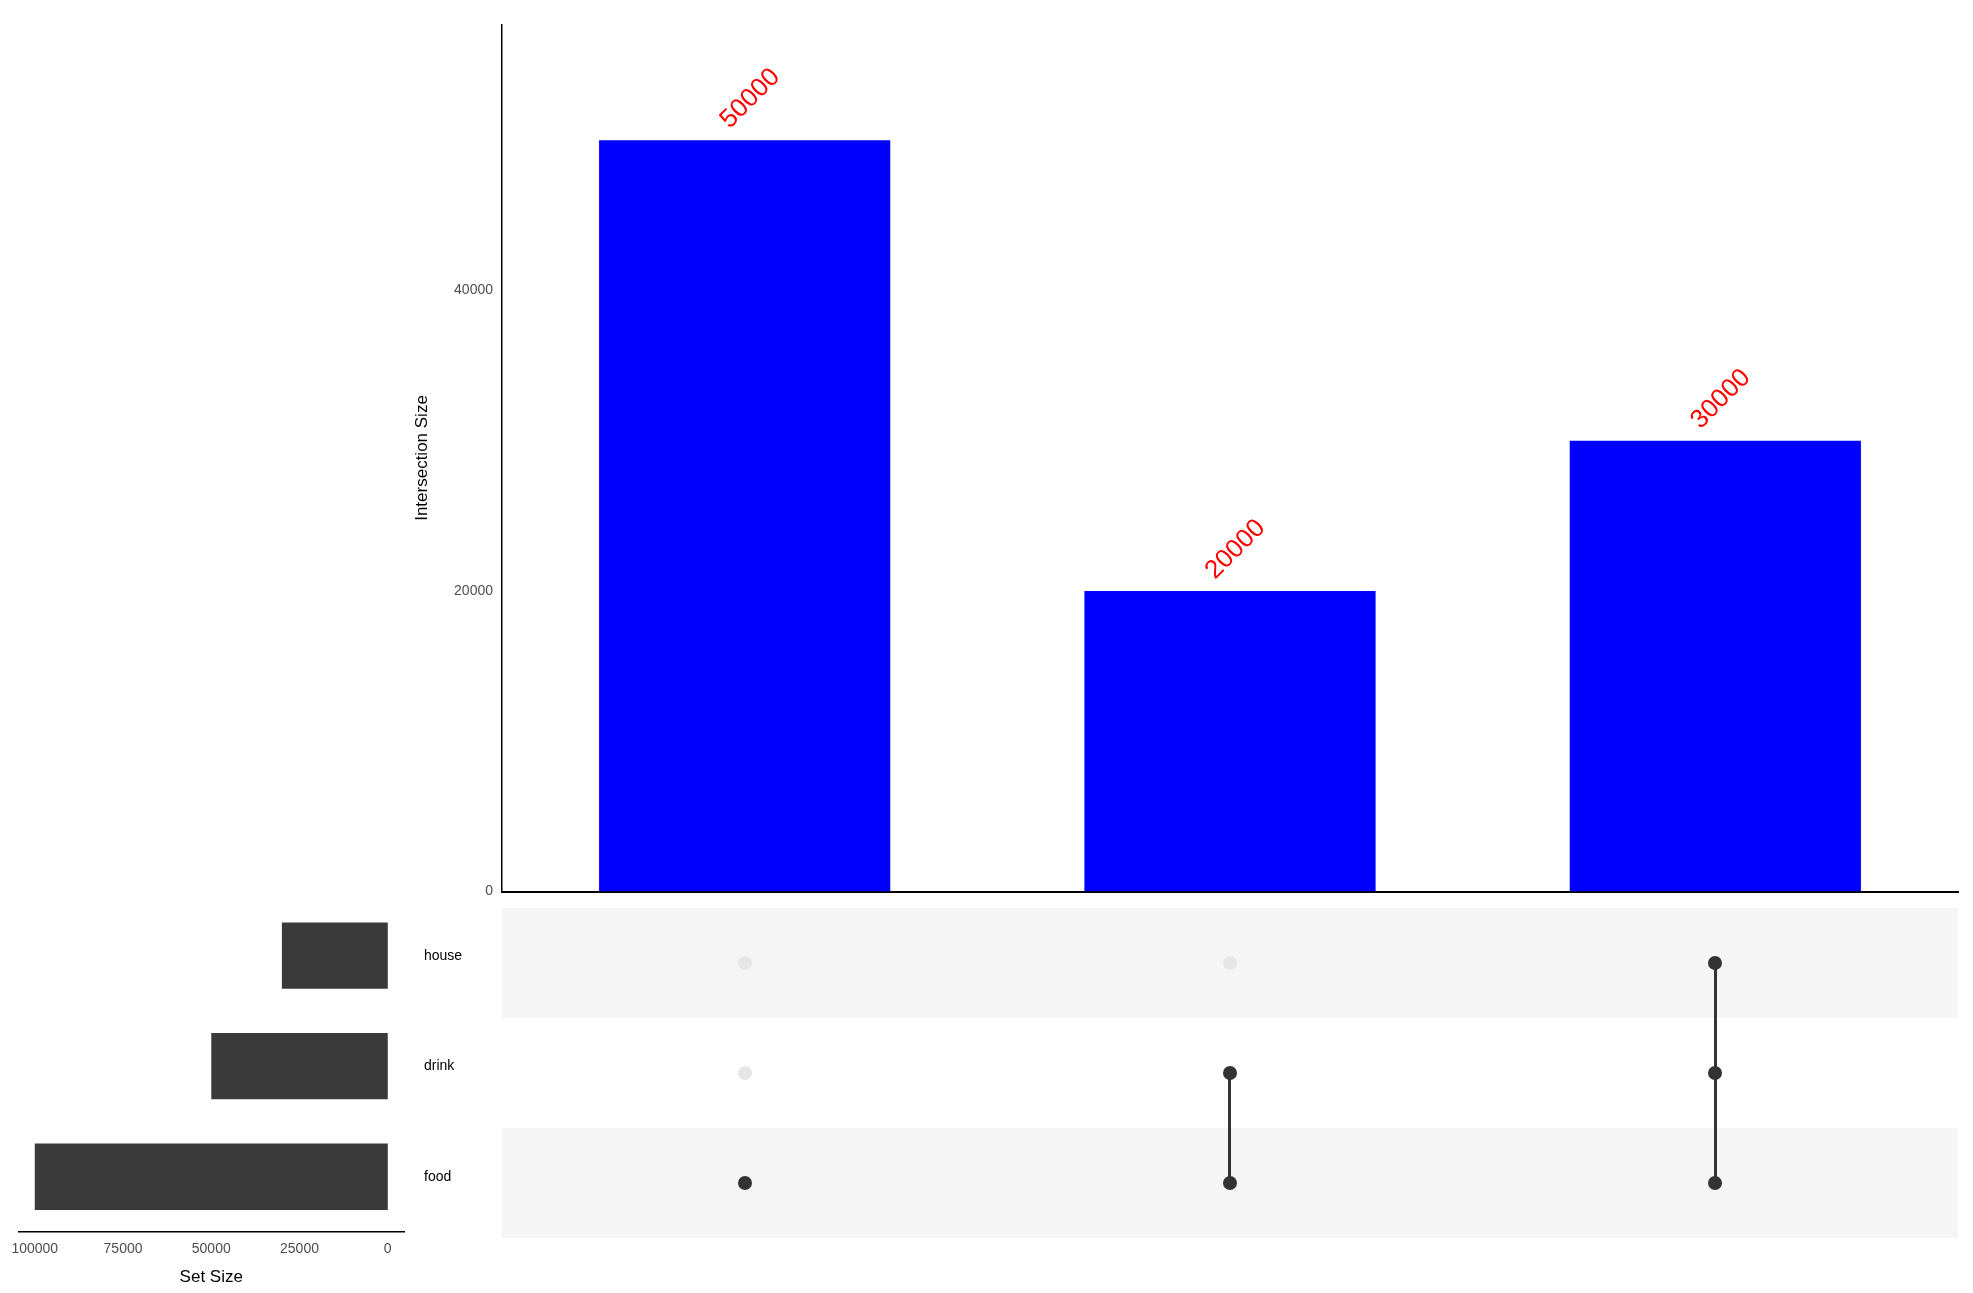 The width and height of the screenshot is (1973, 1293). Describe the element at coordinates (387, 1248) in the screenshot. I see `x-tick-label: 0` at that location.